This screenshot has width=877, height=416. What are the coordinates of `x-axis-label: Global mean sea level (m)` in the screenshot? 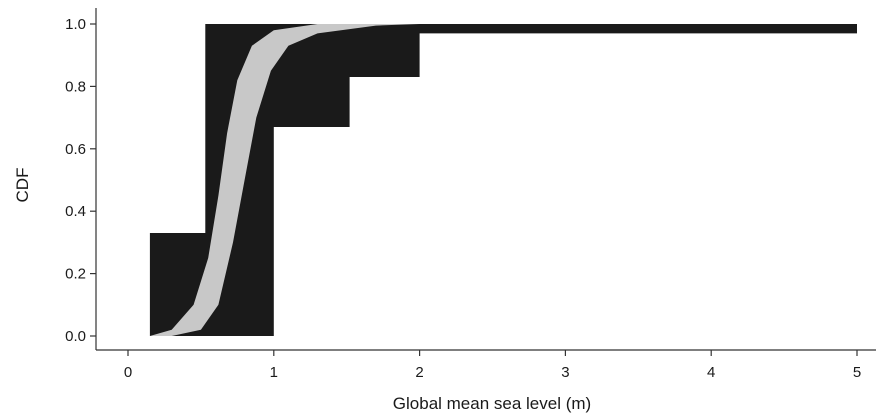 It's located at (492, 403).